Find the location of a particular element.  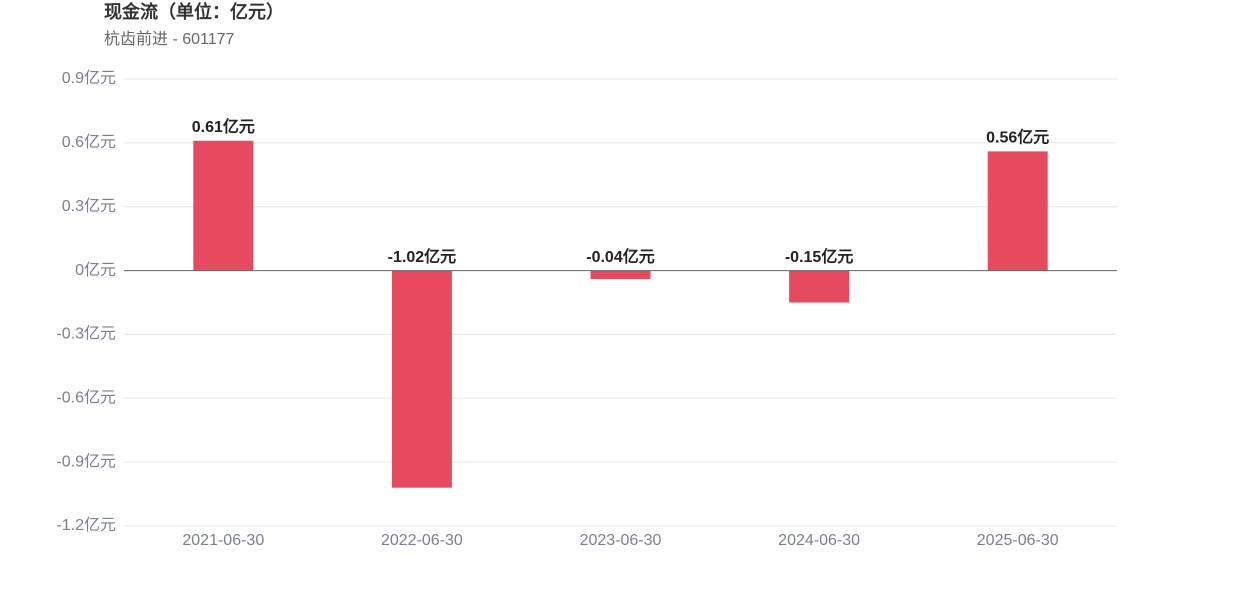

data-label: -0.15亿元 is located at coordinates (819, 256).